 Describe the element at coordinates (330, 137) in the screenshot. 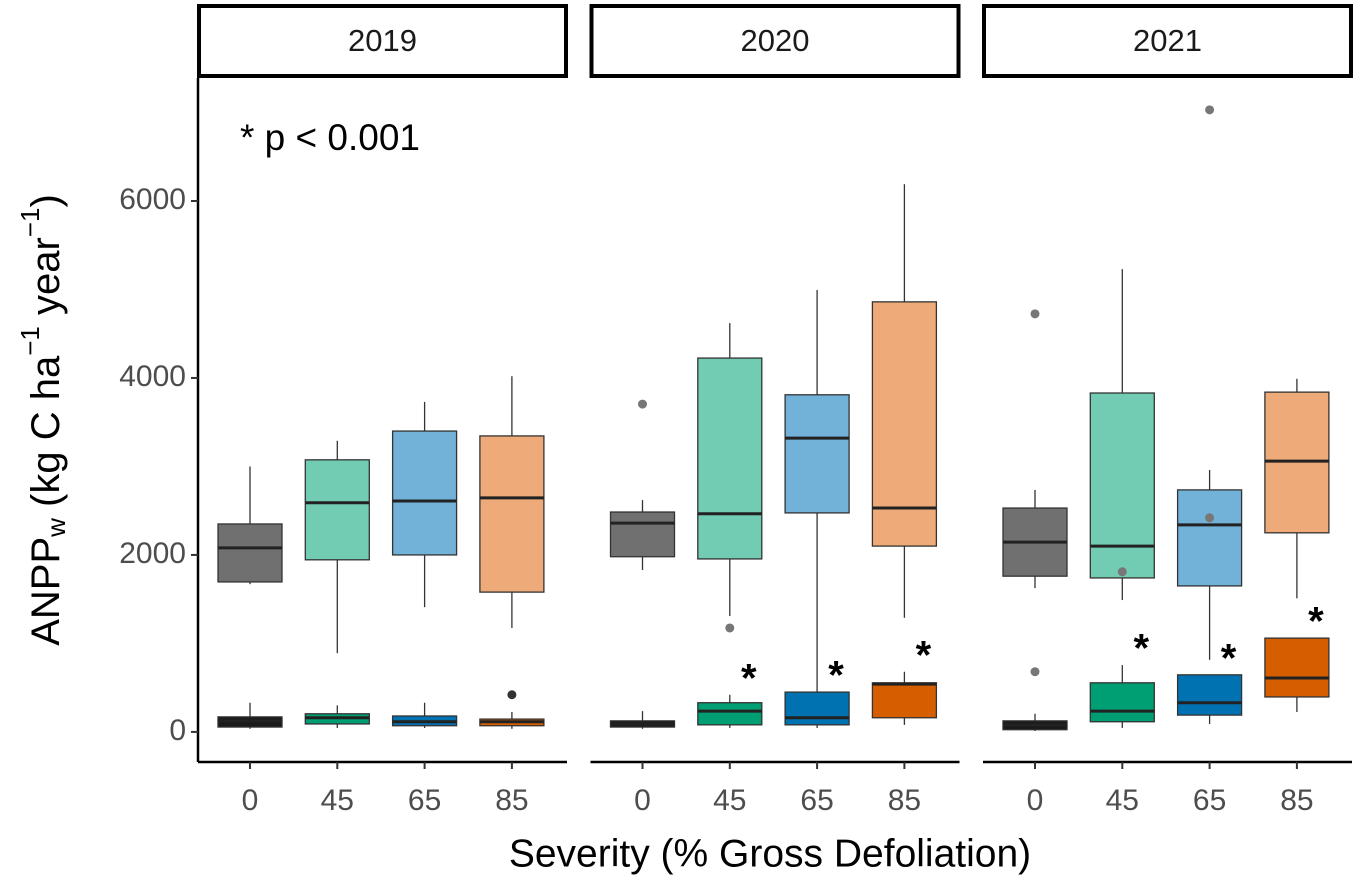

I see `annotation: * p < 0.001` at that location.